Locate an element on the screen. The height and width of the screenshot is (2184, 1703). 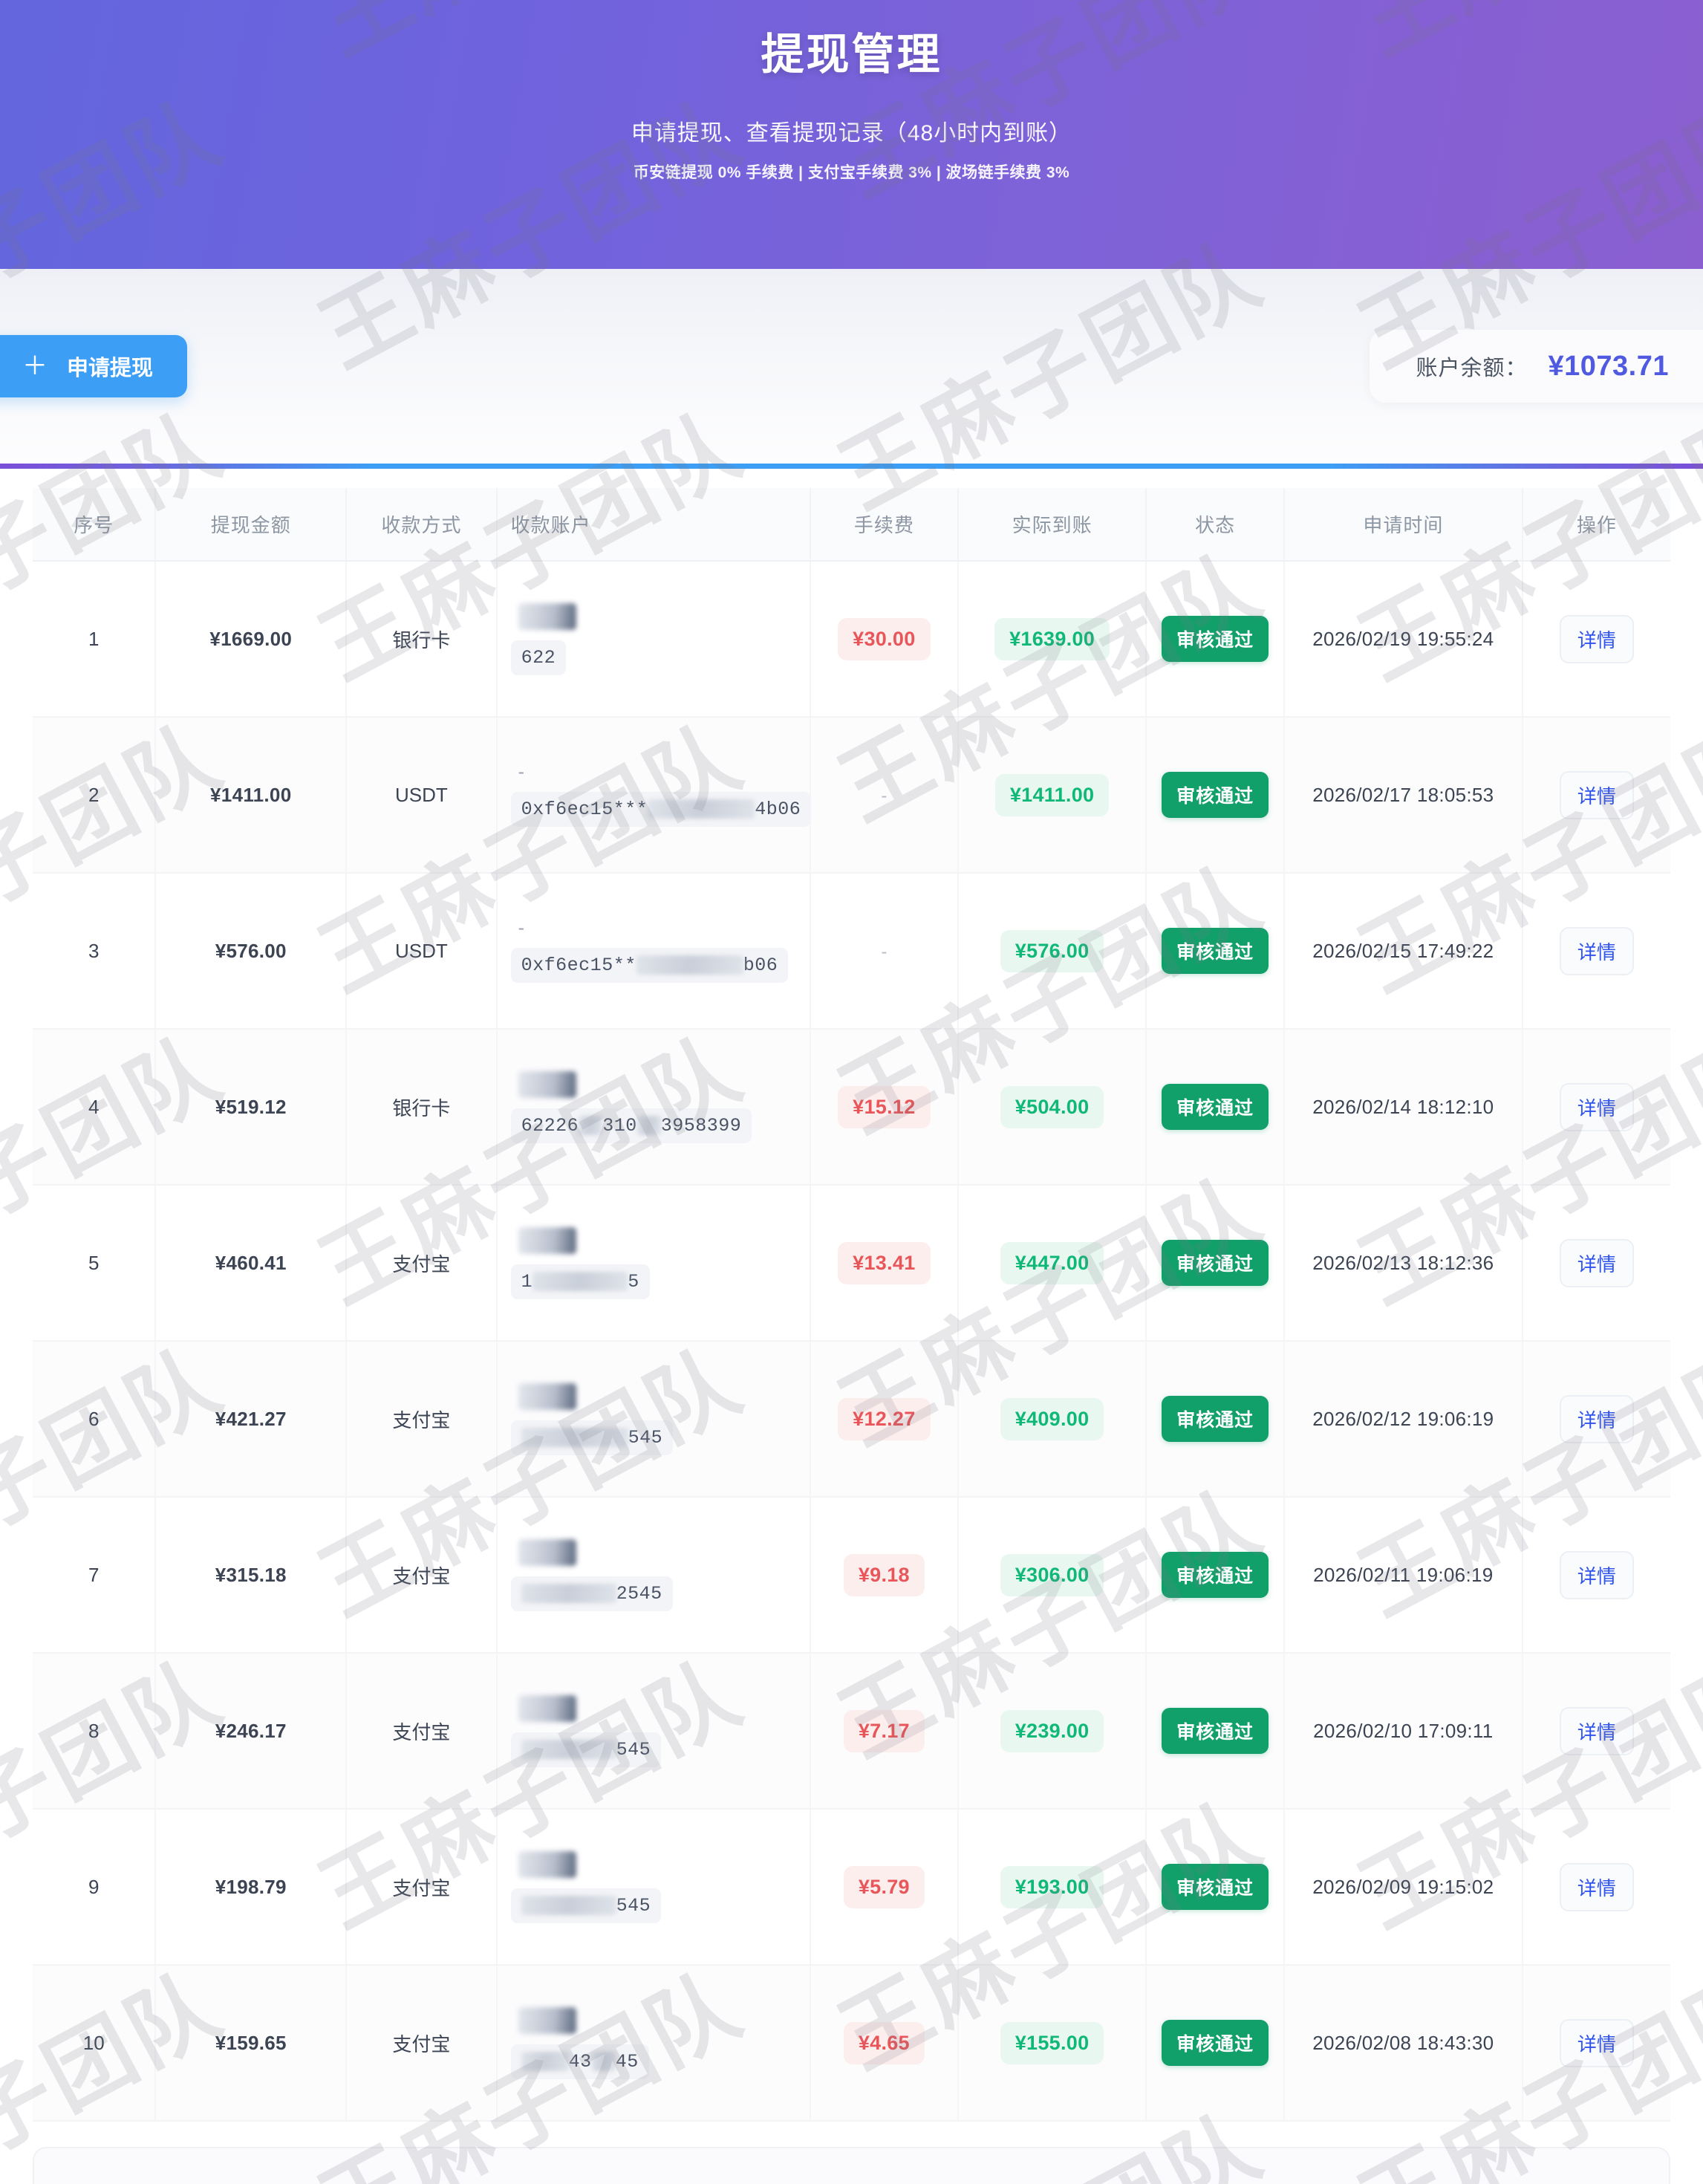
cell-method: USDT is located at coordinates (422, 952).